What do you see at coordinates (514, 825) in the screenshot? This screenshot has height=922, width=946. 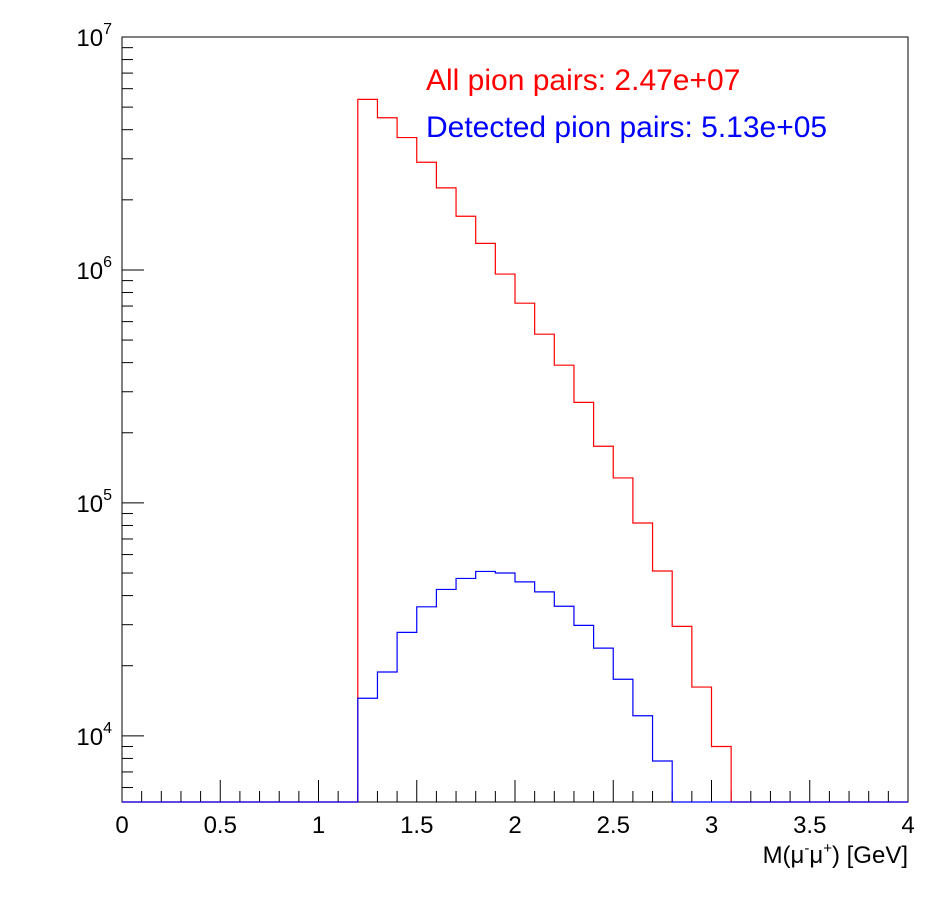 I see `x-tick-label: 2` at bounding box center [514, 825].